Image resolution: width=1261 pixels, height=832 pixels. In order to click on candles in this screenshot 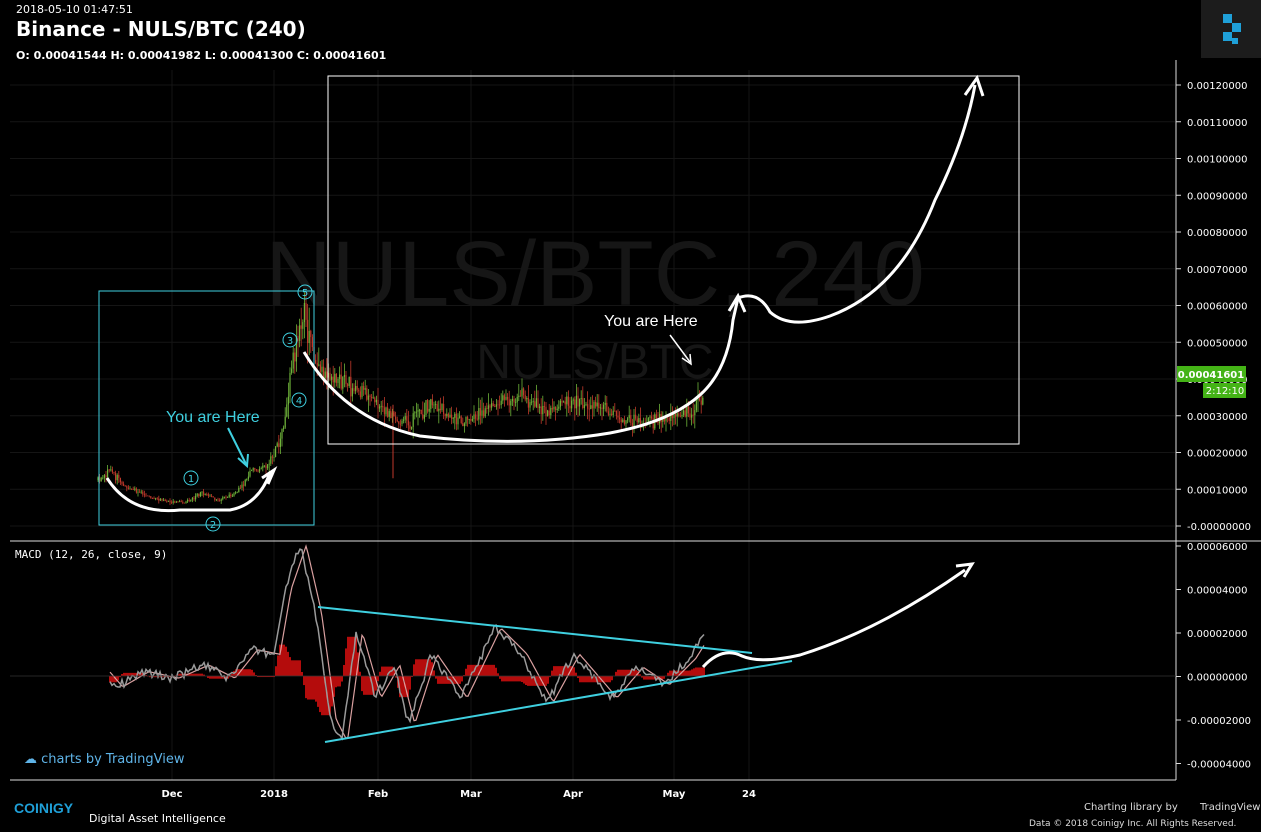, I will do `click(400, 398)`.